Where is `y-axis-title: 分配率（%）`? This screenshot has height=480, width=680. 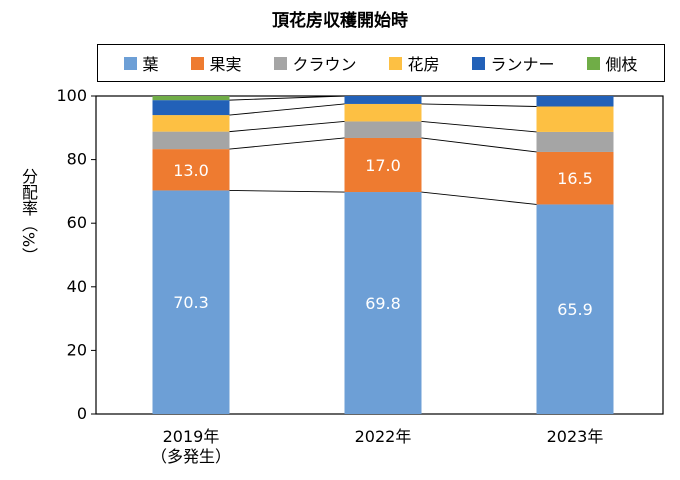 y-axis-title: 分配率（%） is located at coordinates (28, 216).